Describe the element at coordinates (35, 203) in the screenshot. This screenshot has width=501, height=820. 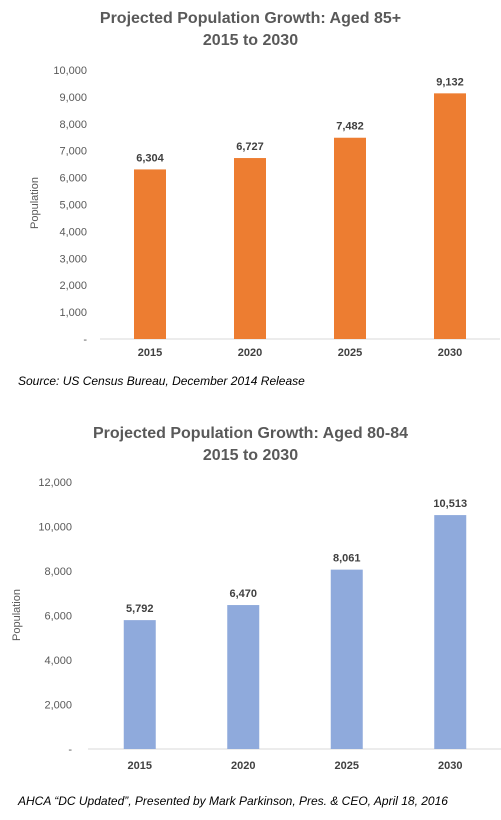
I see `chart-1-y-axis-label: Population` at that location.